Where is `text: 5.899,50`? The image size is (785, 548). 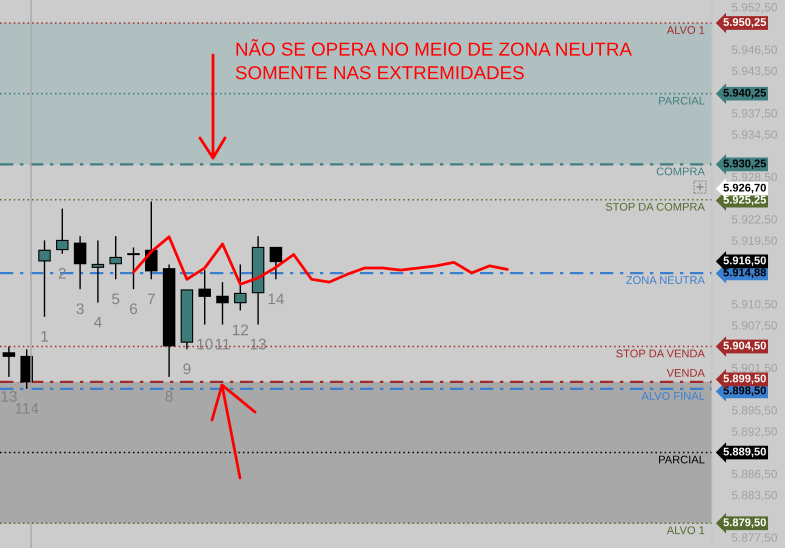
text: 5.899,50 is located at coordinates (744, 379).